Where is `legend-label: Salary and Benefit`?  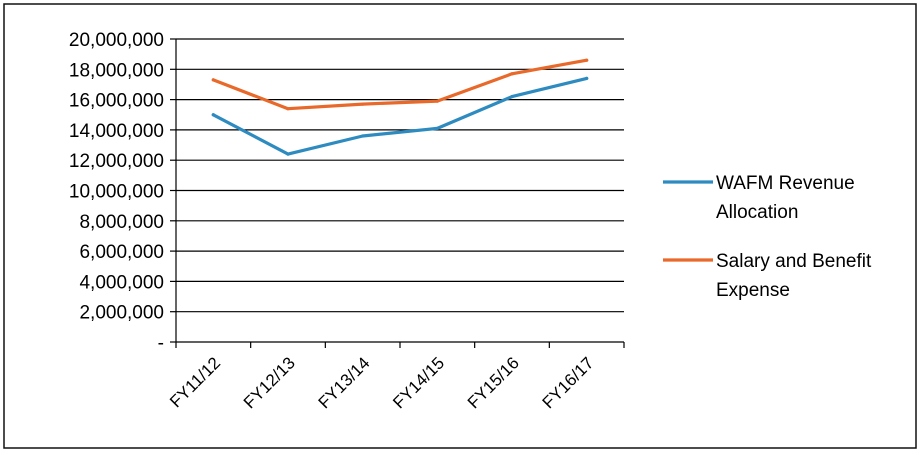 legend-label: Salary and Benefit is located at coordinates (794, 261).